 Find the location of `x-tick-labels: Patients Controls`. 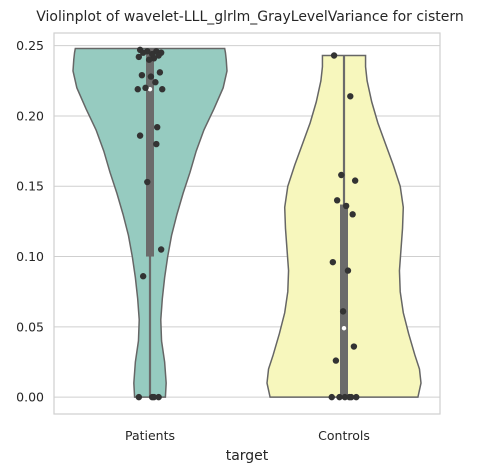

x-tick-labels: Patients Controls is located at coordinates (247, 435).